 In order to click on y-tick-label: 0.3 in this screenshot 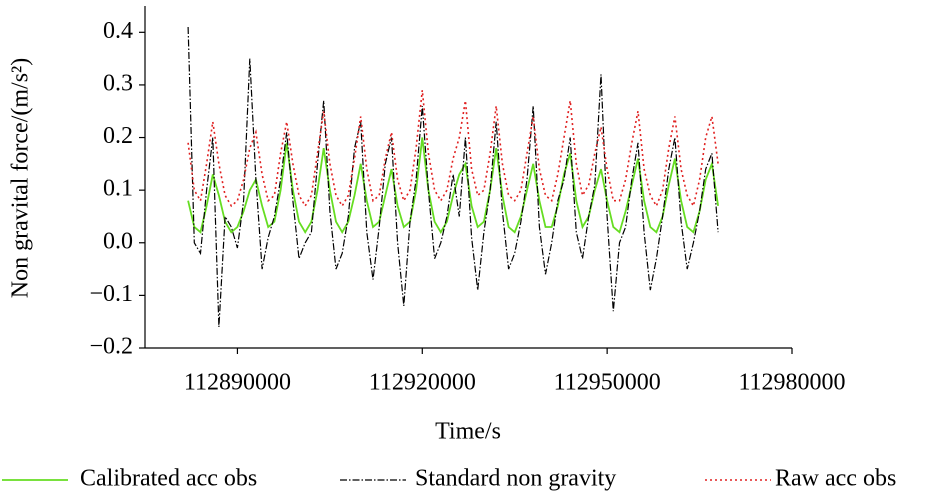, I will do `click(118, 83)`.